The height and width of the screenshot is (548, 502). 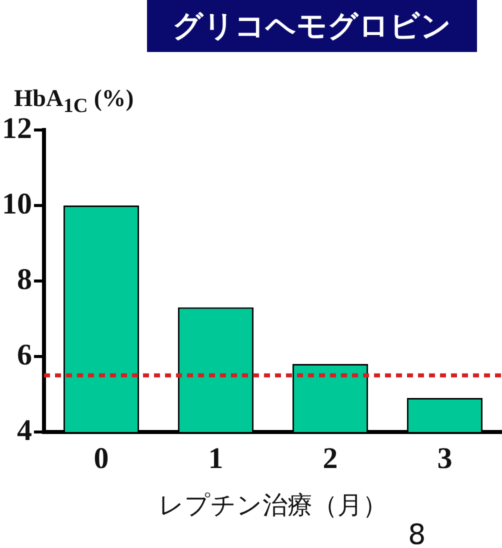 What do you see at coordinates (24, 279) in the screenshot?
I see `y-tick-label: 8` at bounding box center [24, 279].